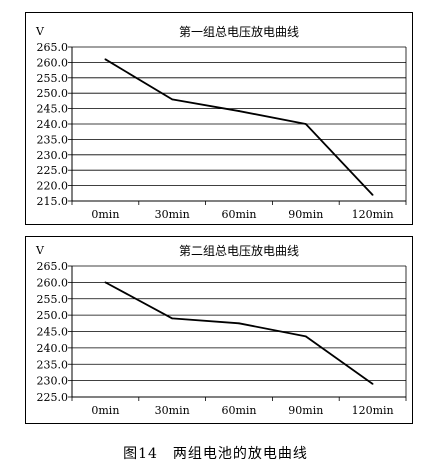  Describe the element at coordinates (215, 454) in the screenshot. I see `figure-caption: 图14 两组电池的放电曲线` at that location.